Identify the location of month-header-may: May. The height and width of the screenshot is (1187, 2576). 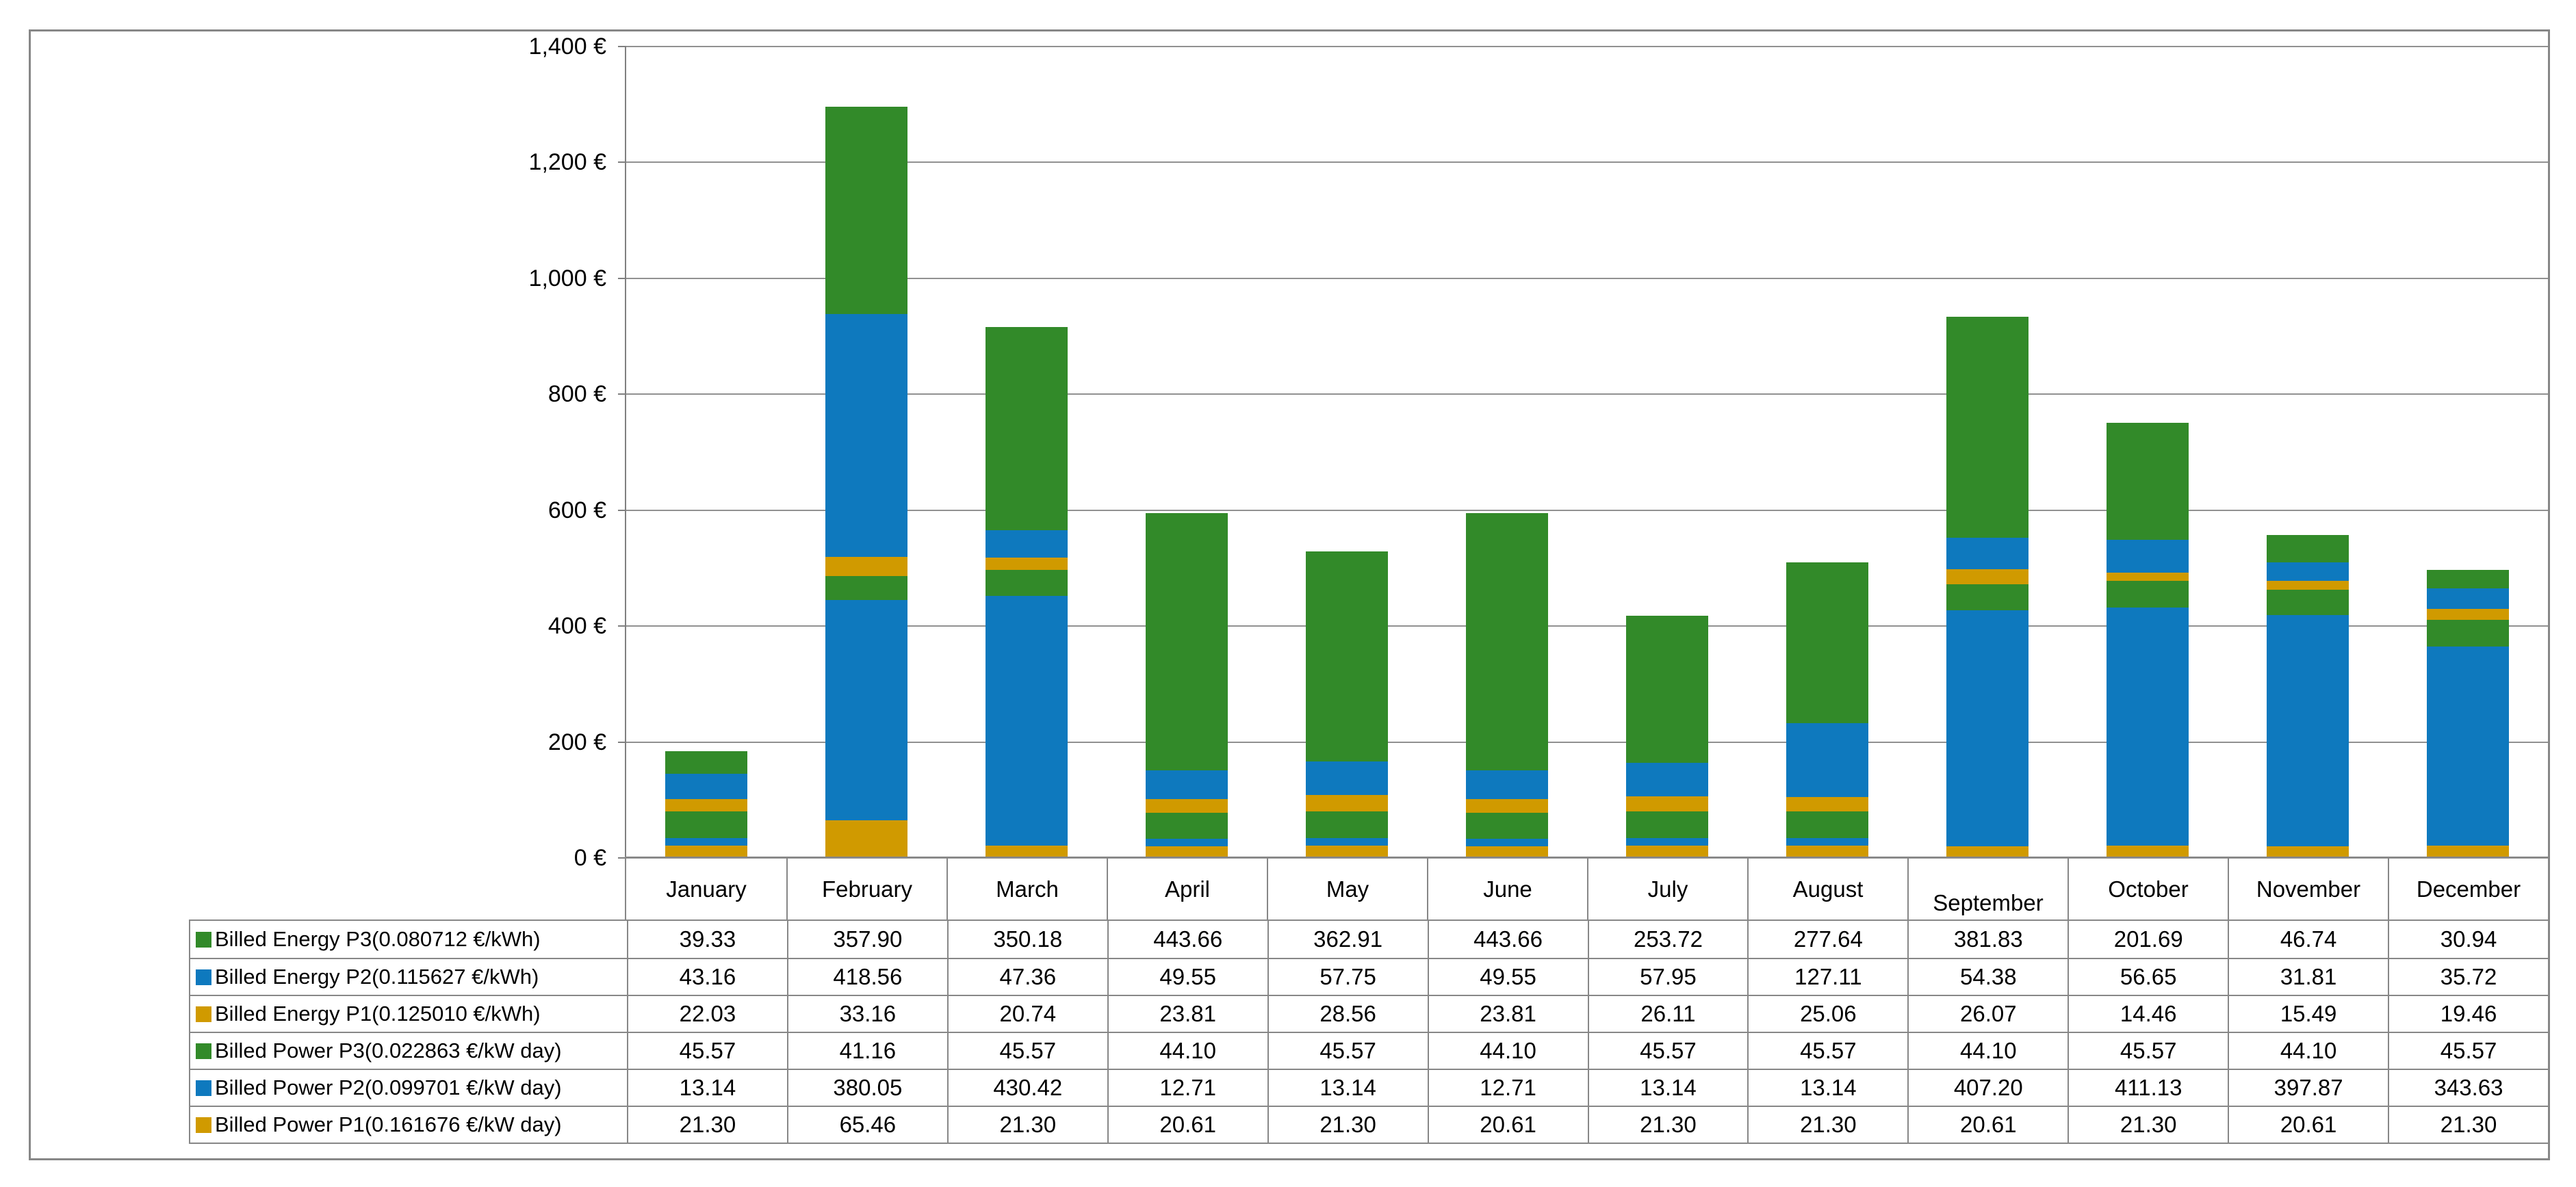
(1347, 889).